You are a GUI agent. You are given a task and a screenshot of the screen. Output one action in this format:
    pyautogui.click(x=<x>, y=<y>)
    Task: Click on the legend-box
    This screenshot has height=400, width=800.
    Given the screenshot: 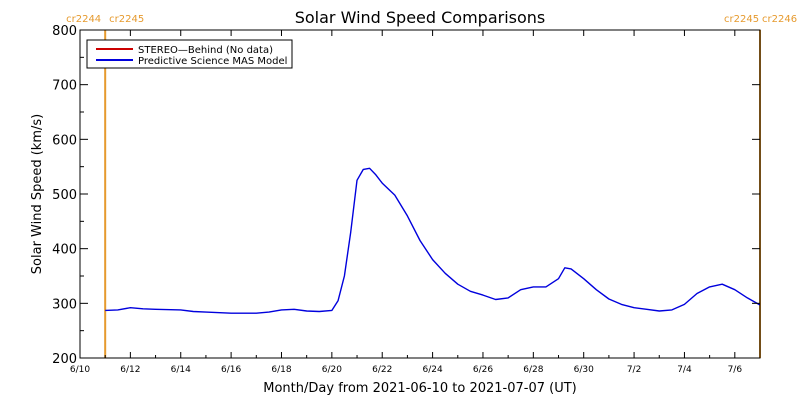 What is the action you would take?
    pyautogui.click(x=189, y=54)
    